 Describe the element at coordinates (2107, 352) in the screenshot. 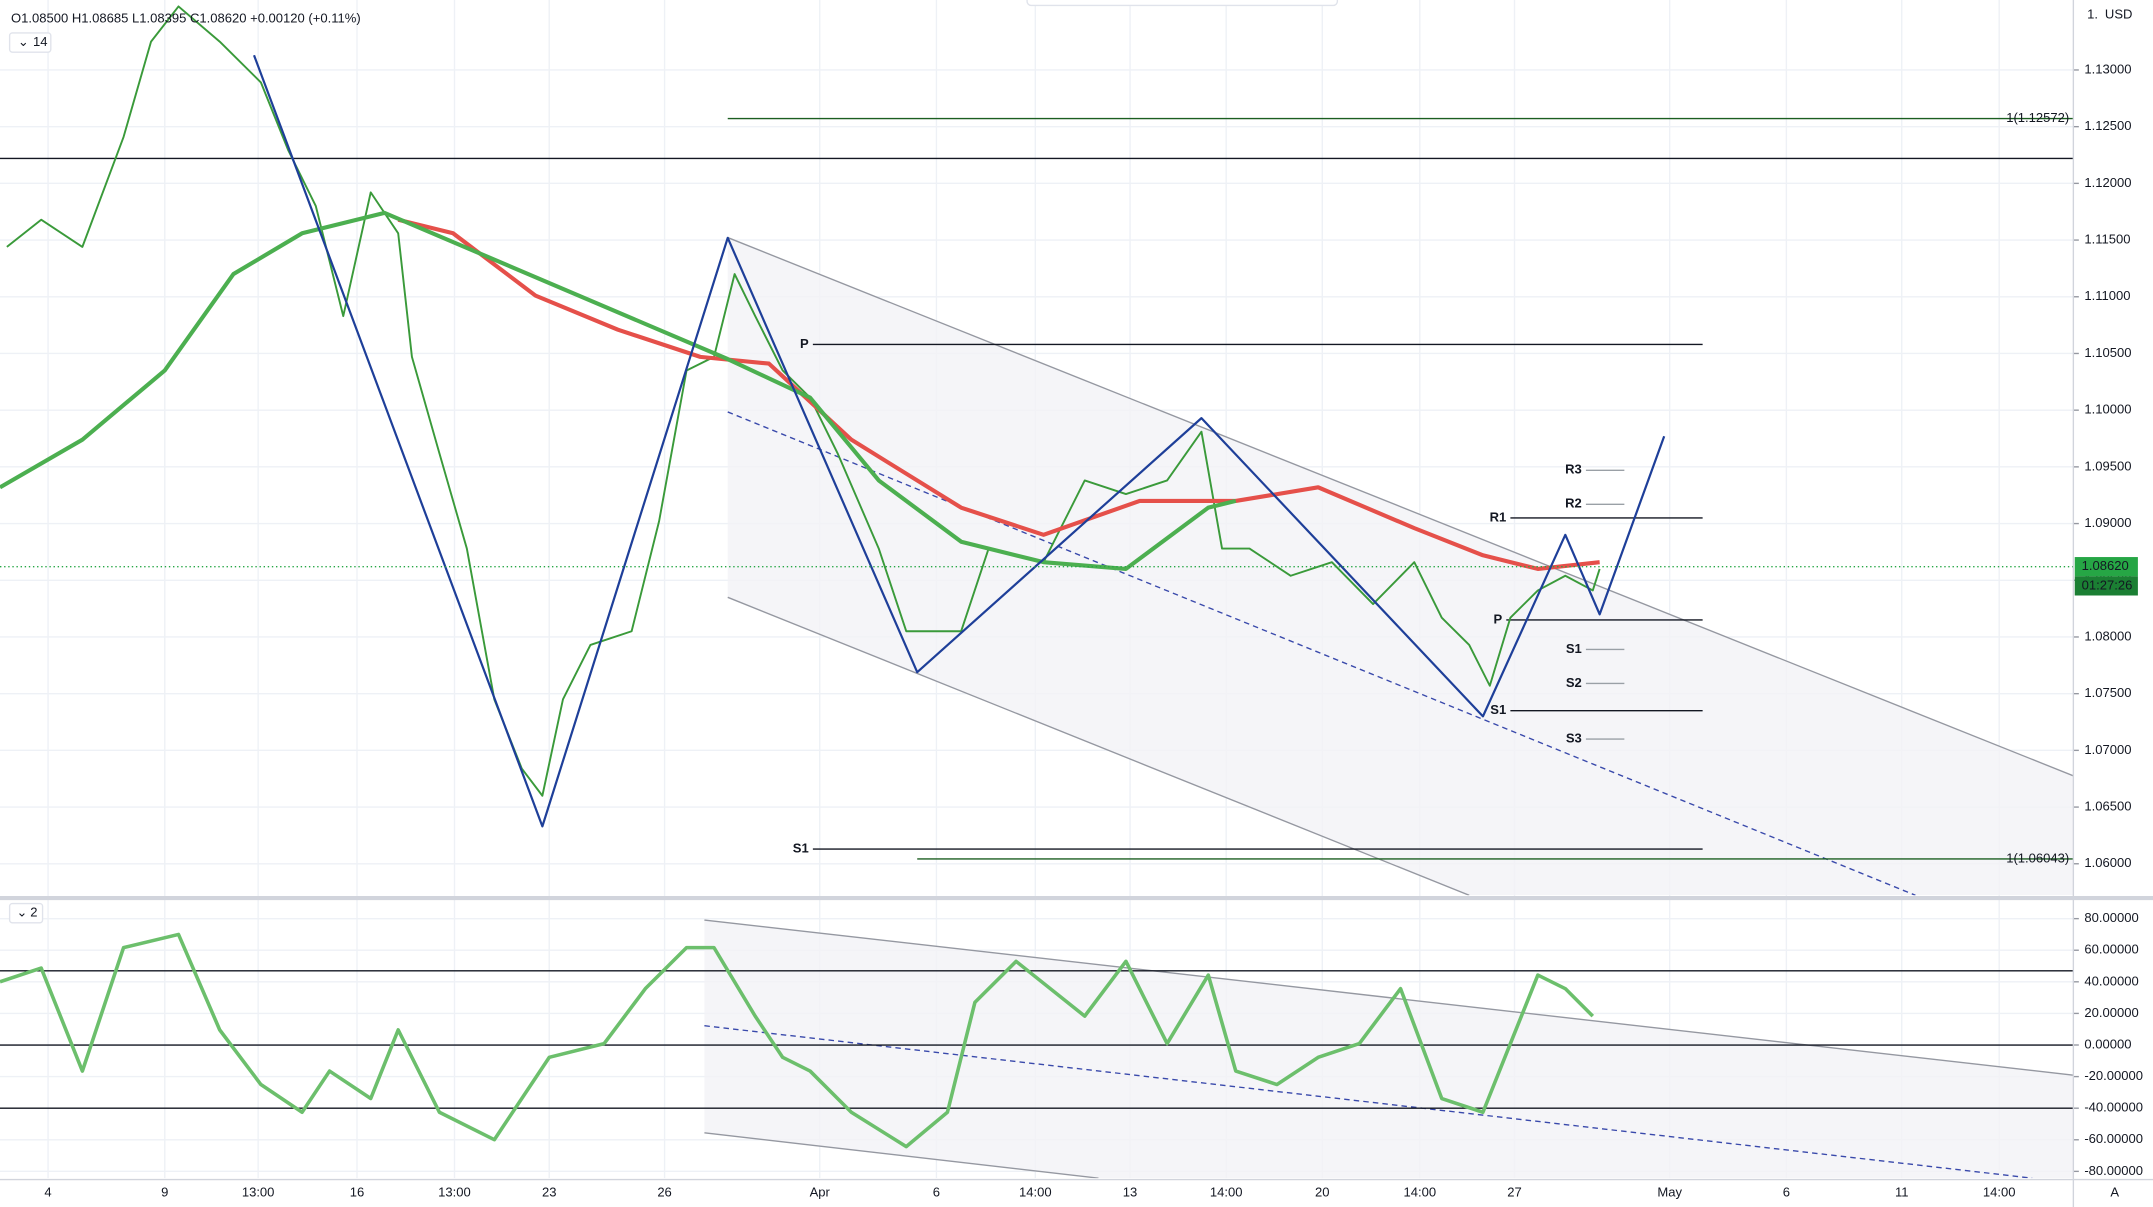

I see `y-tick-label: 1.10500` at that location.